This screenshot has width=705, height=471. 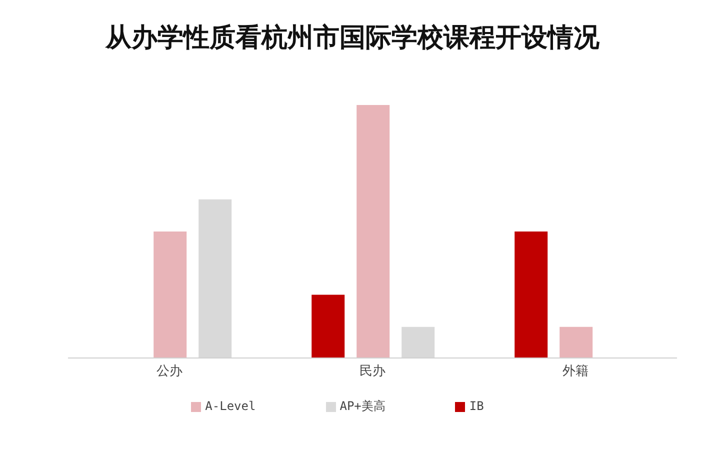 I want to click on legend-label: AP+美高, so click(x=363, y=406).